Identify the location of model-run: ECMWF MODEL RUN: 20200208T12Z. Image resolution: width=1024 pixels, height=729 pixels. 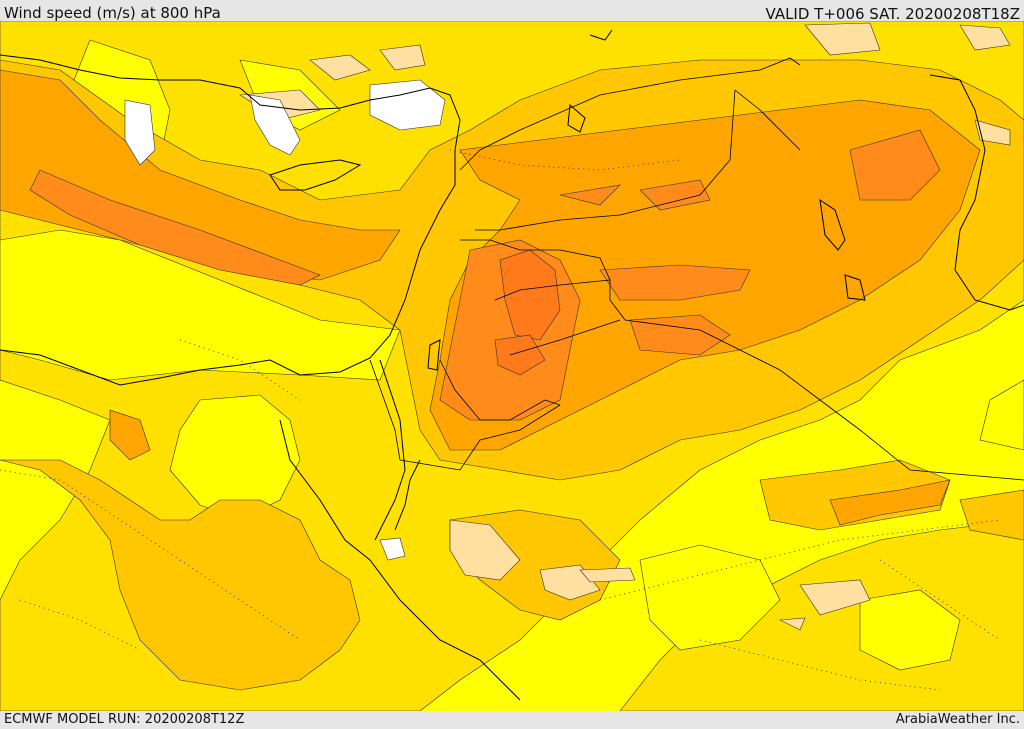
(124, 719).